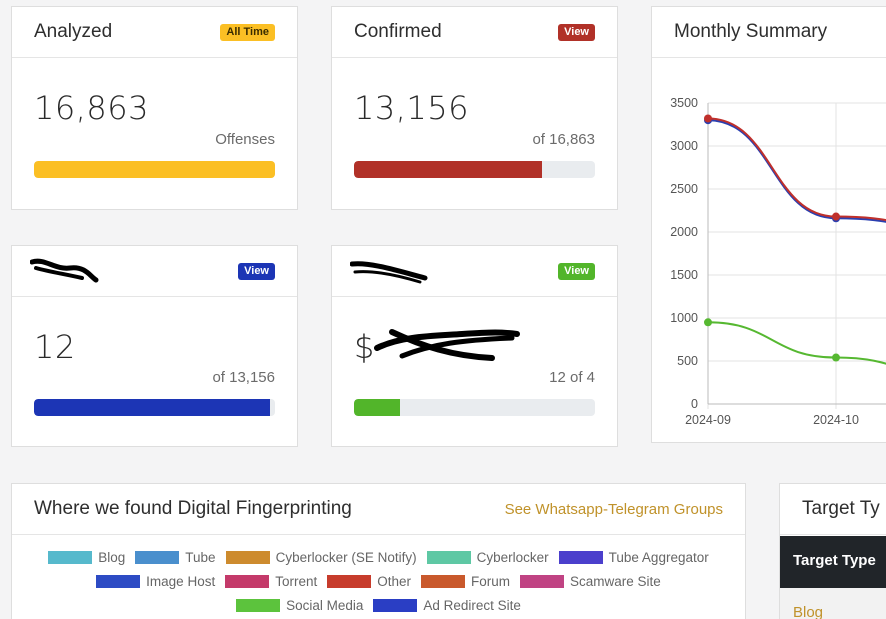 The height and width of the screenshot is (619, 886). Describe the element at coordinates (491, 581) in the screenshot. I see `legend-label: Forum` at that location.